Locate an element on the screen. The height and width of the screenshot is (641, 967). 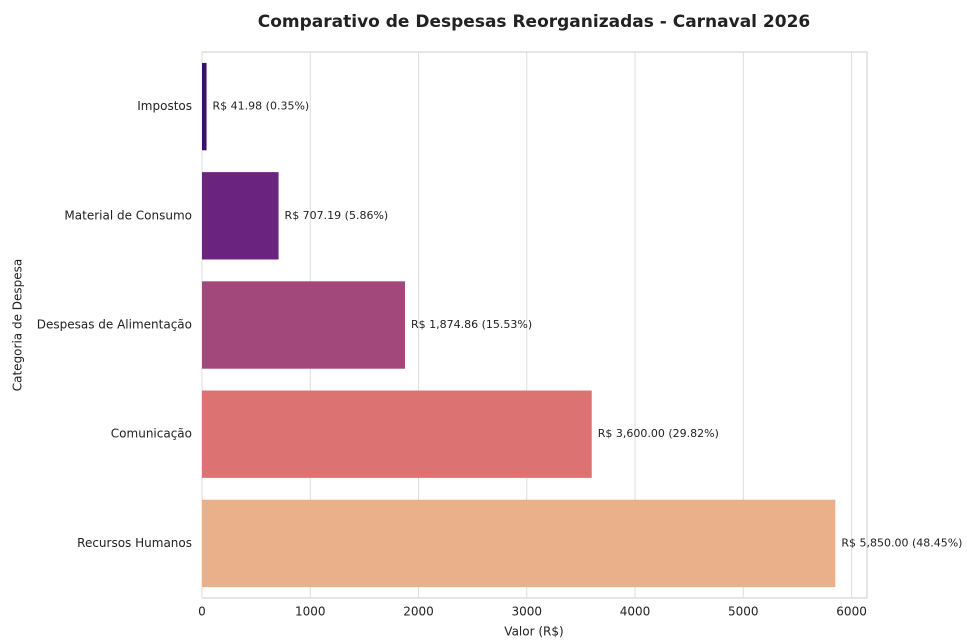
value-label: R$ 1,874.86 (15.53%) is located at coordinates (471, 324).